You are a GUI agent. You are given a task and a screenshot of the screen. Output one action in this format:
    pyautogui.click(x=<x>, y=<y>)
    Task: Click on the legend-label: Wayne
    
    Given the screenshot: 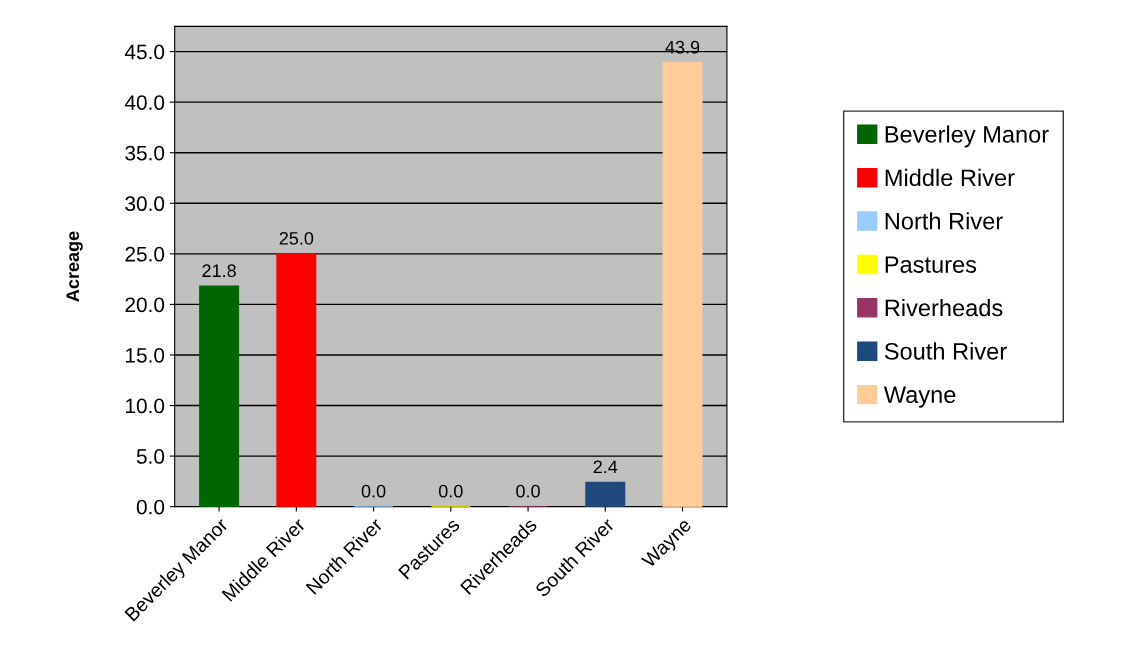 What is the action you would take?
    pyautogui.click(x=919, y=397)
    